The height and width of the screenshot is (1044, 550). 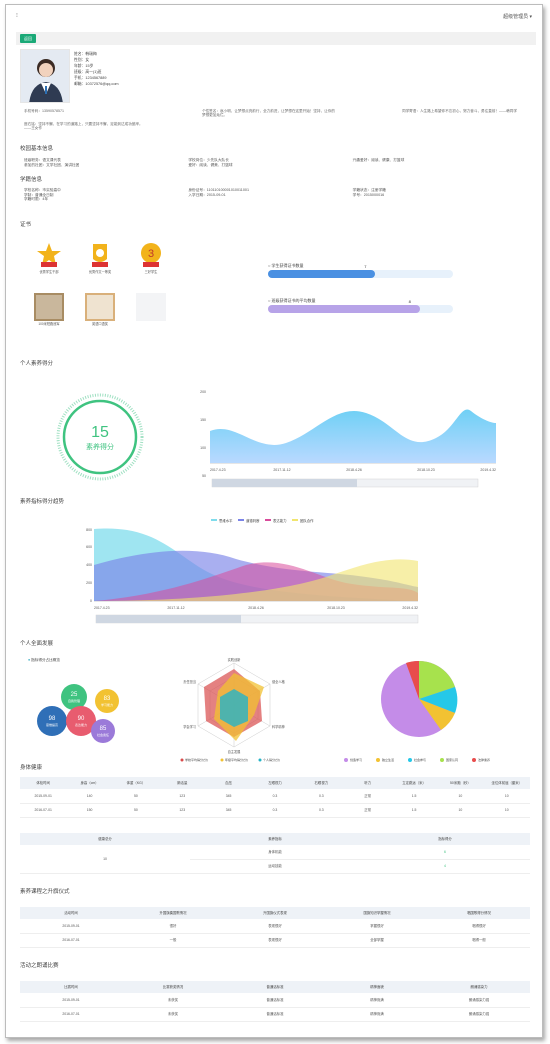 What do you see at coordinates (420, 759) in the screenshot?
I see `legend-item: 社会参与` at bounding box center [420, 759].